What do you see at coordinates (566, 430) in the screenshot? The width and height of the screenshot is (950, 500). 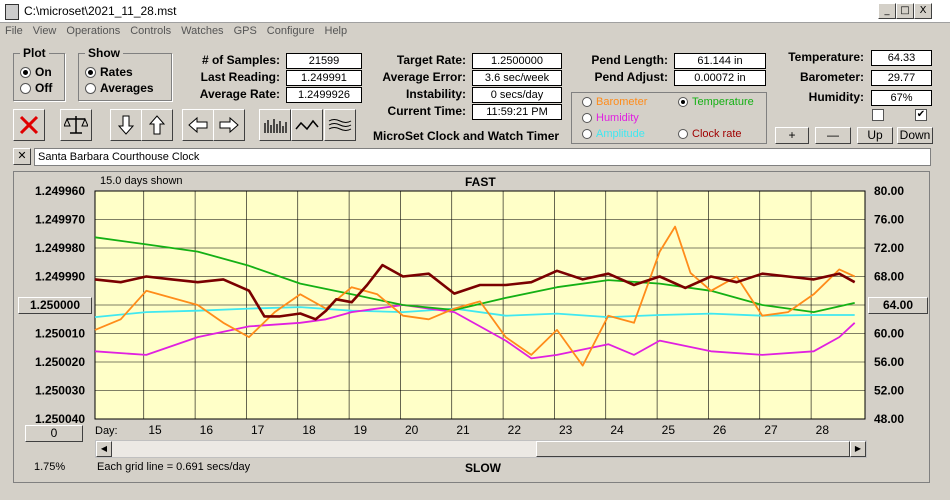 I see `x-tick-label: 23` at bounding box center [566, 430].